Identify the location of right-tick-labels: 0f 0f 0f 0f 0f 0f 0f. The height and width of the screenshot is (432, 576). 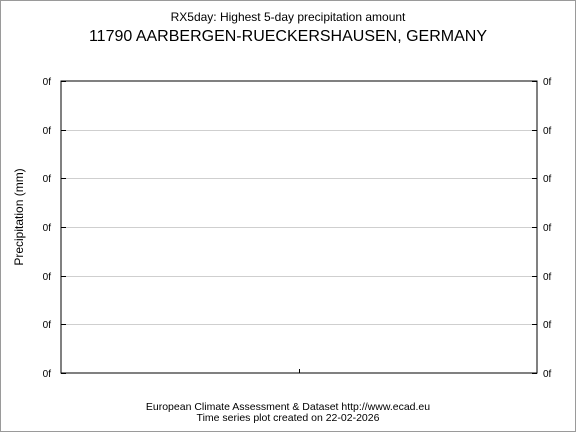
(547, 228).